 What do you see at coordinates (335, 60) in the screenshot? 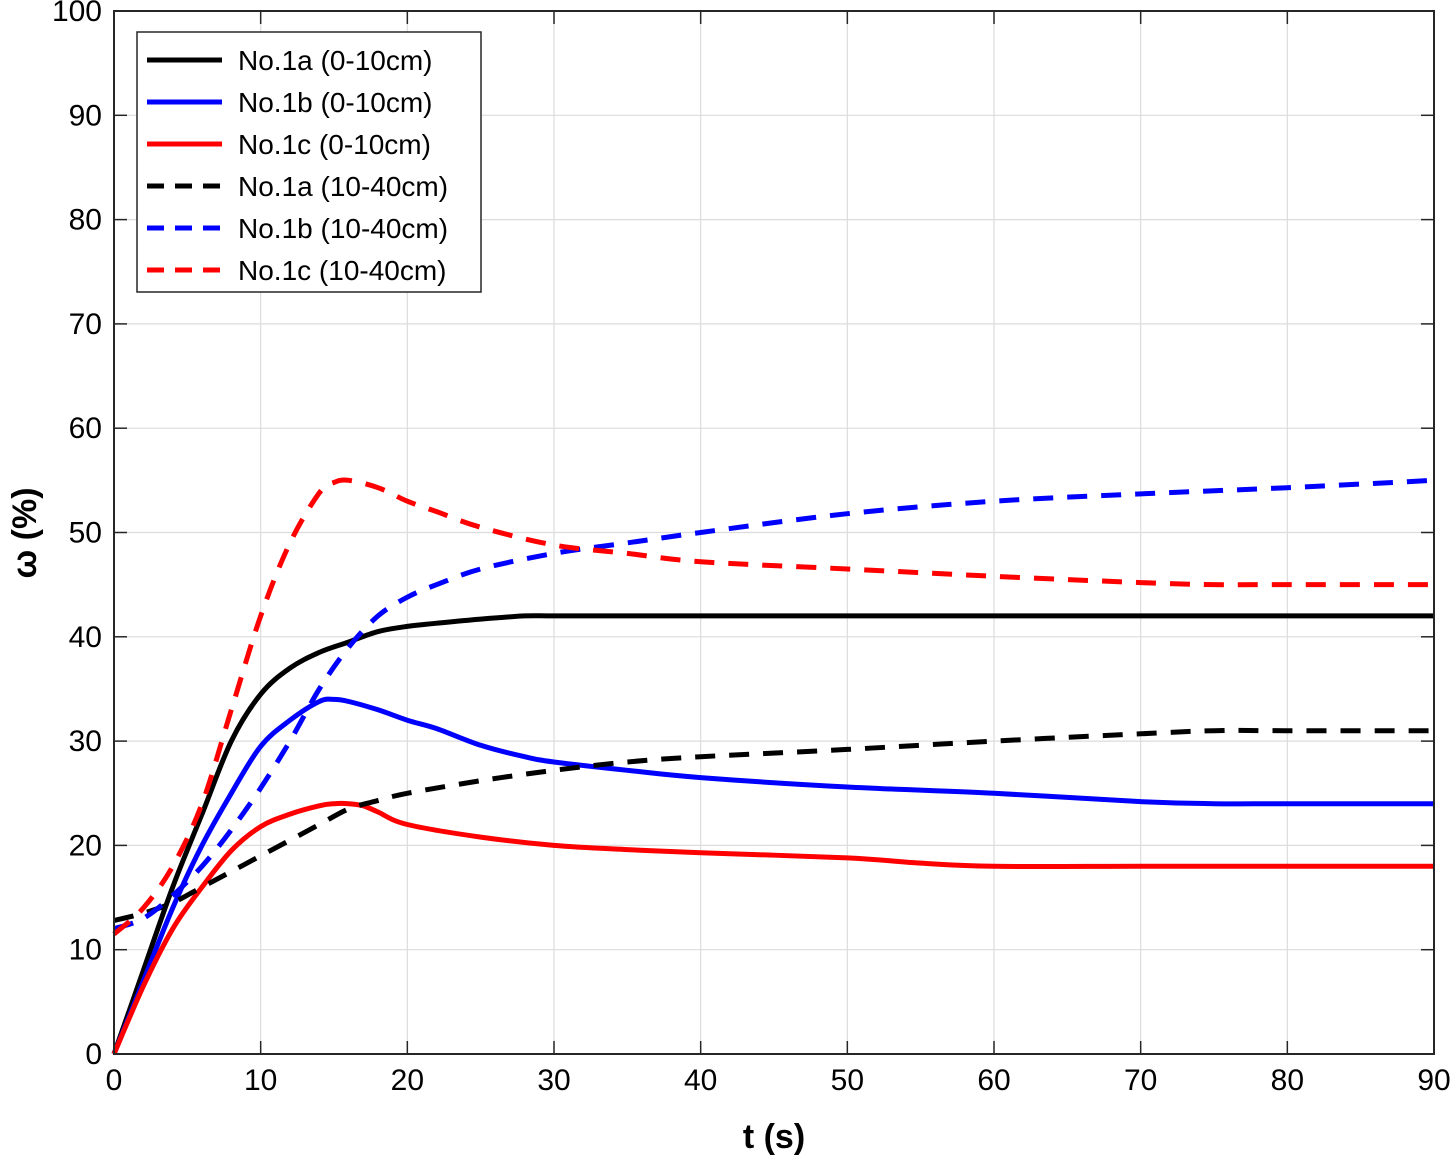
I see `legend-label: No.1a (0-10cm)` at bounding box center [335, 60].